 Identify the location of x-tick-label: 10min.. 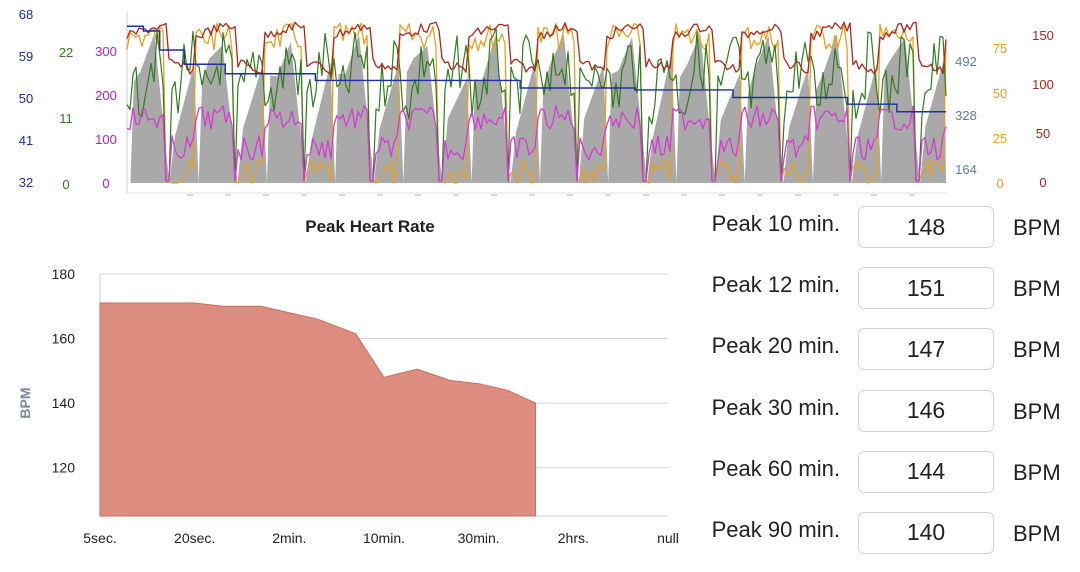
(384, 538).